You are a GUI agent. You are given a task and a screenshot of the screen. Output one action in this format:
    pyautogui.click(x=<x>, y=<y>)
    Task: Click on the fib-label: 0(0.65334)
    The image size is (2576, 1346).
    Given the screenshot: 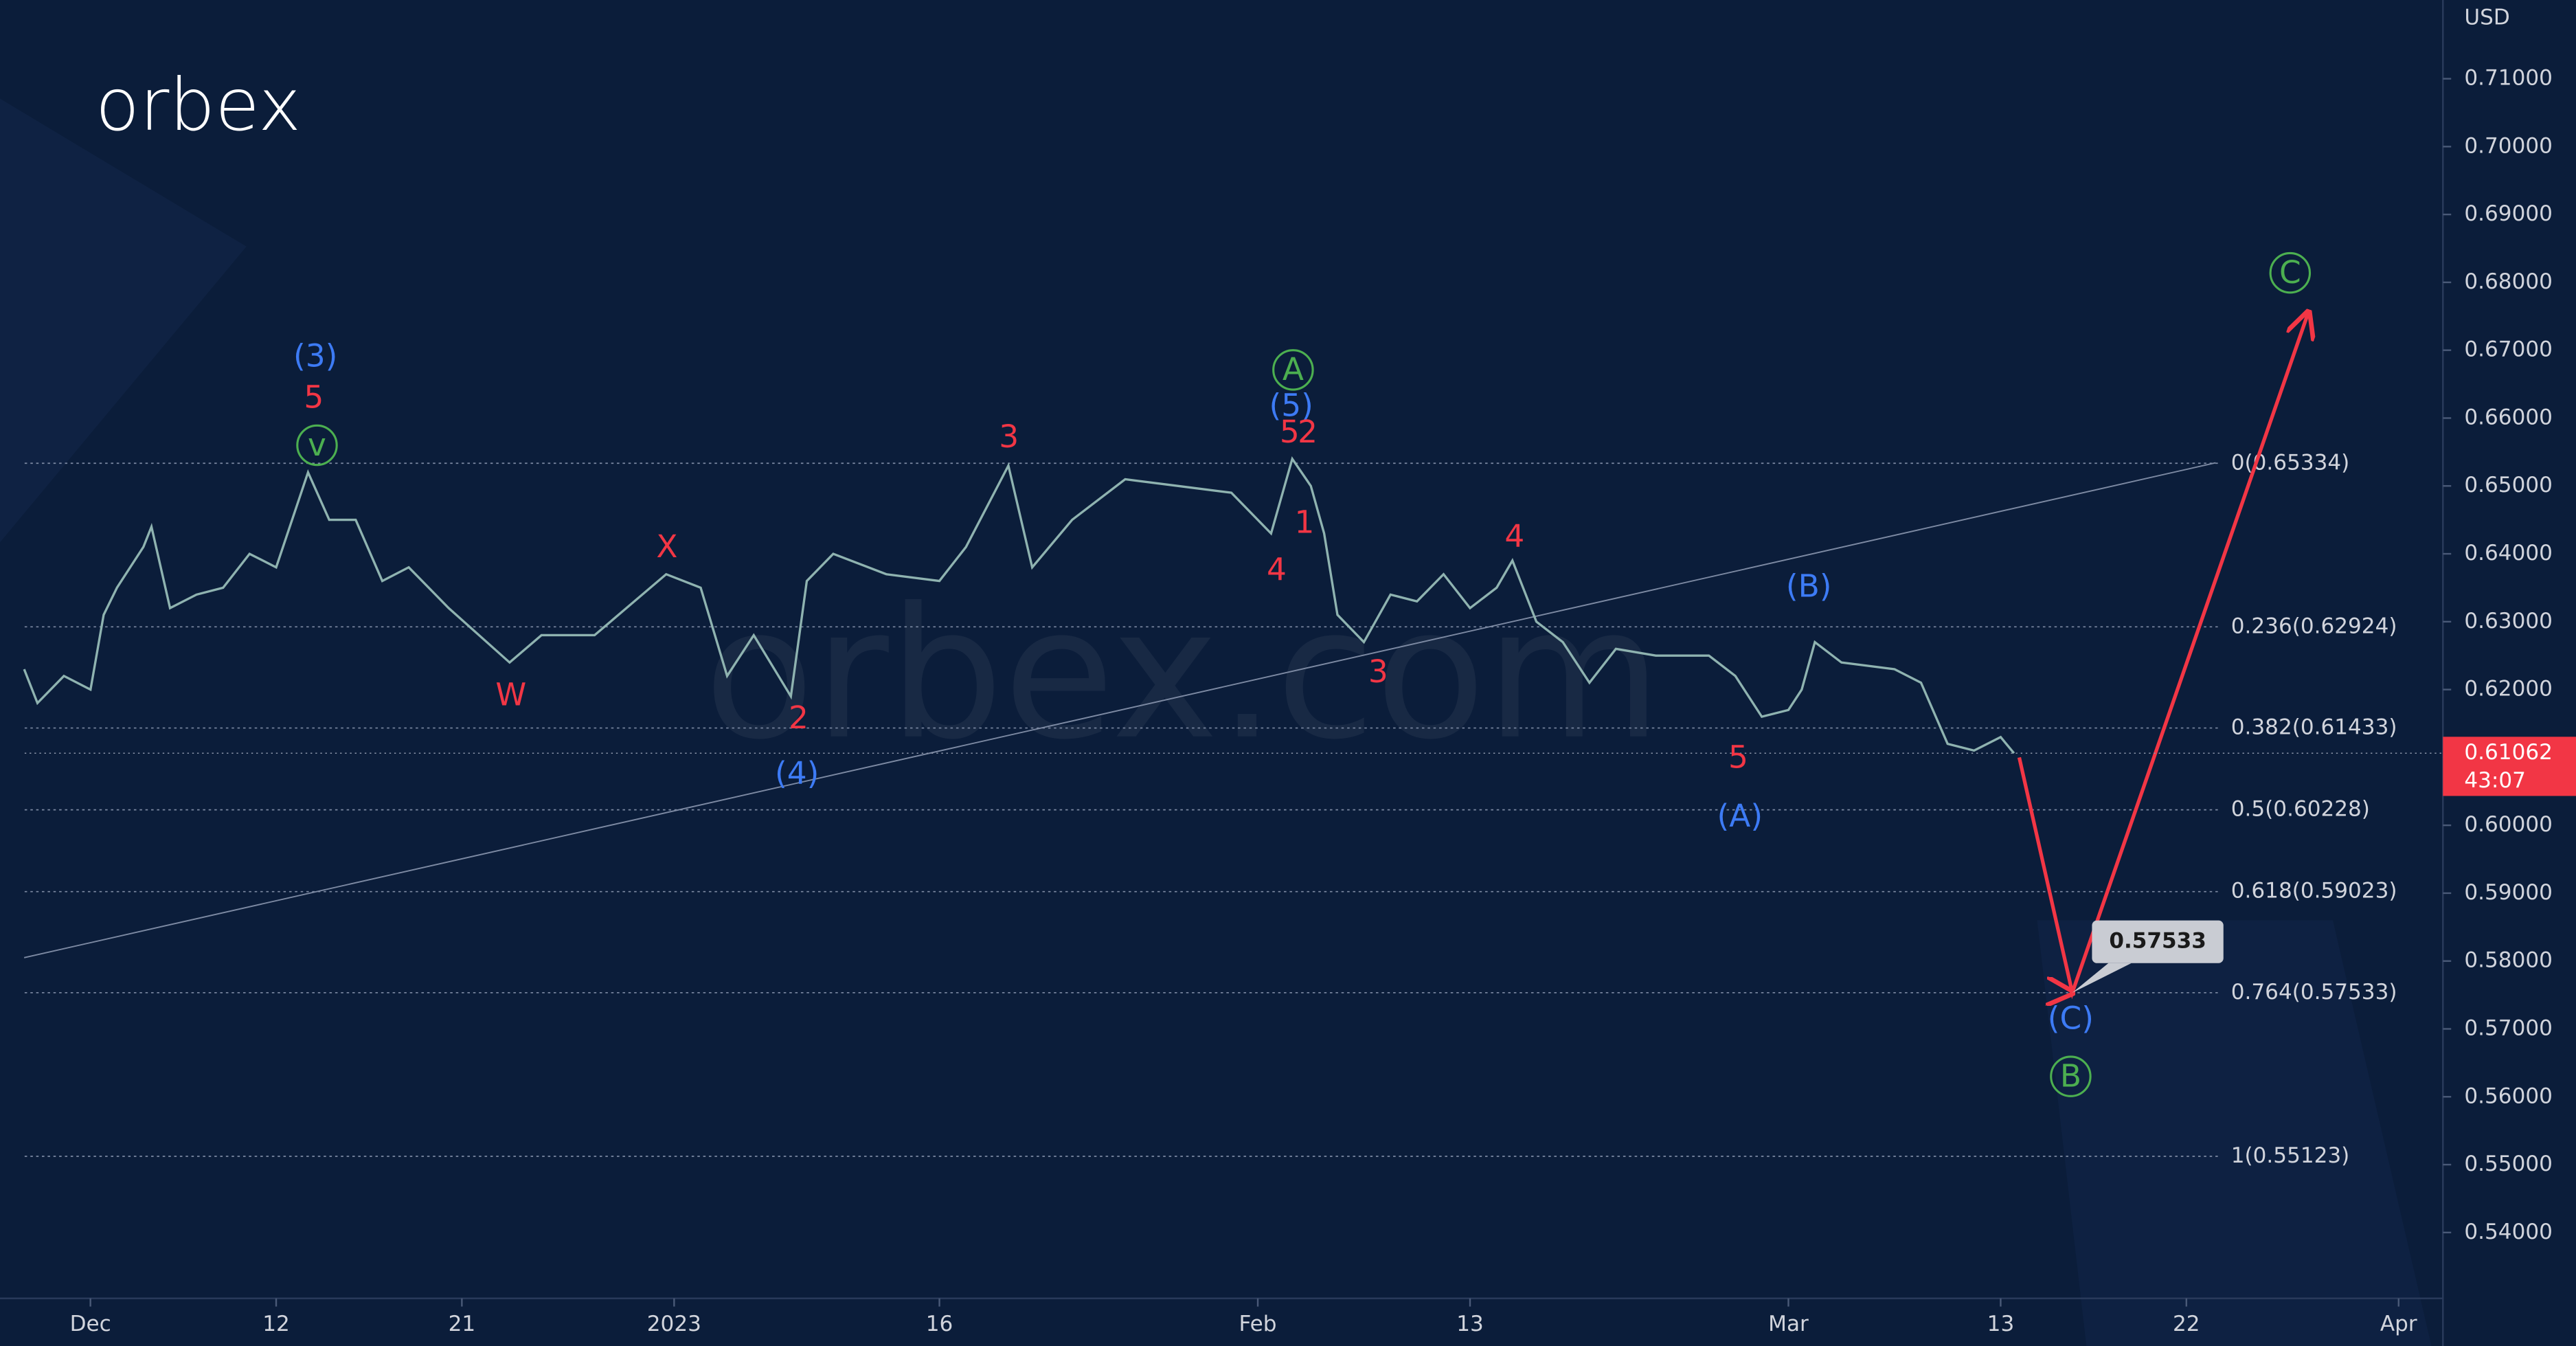 What is the action you would take?
    pyautogui.click(x=2290, y=462)
    